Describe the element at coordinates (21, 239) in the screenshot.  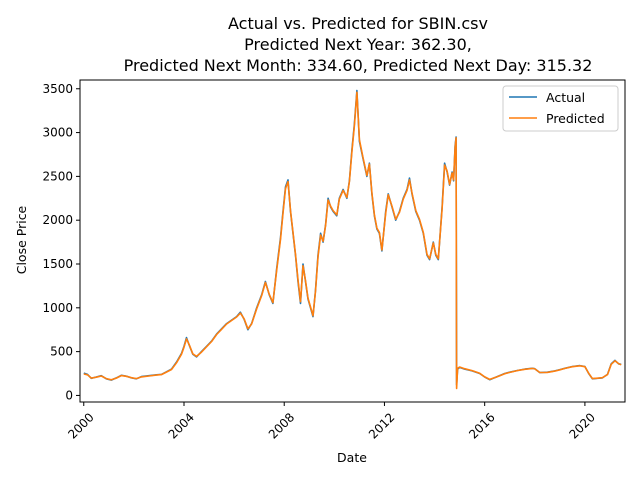
I see `y-axis-label: Close Price` at that location.